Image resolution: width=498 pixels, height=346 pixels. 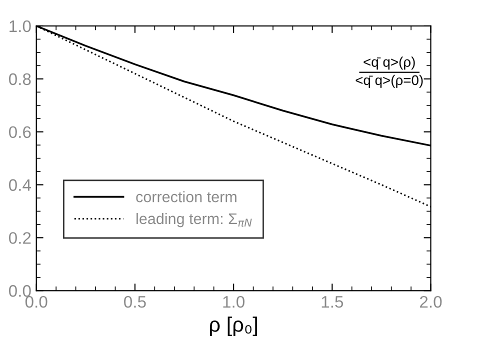 What do you see at coordinates (19, 132) in the screenshot?
I see `y-tick-label: 0.6` at bounding box center [19, 132].